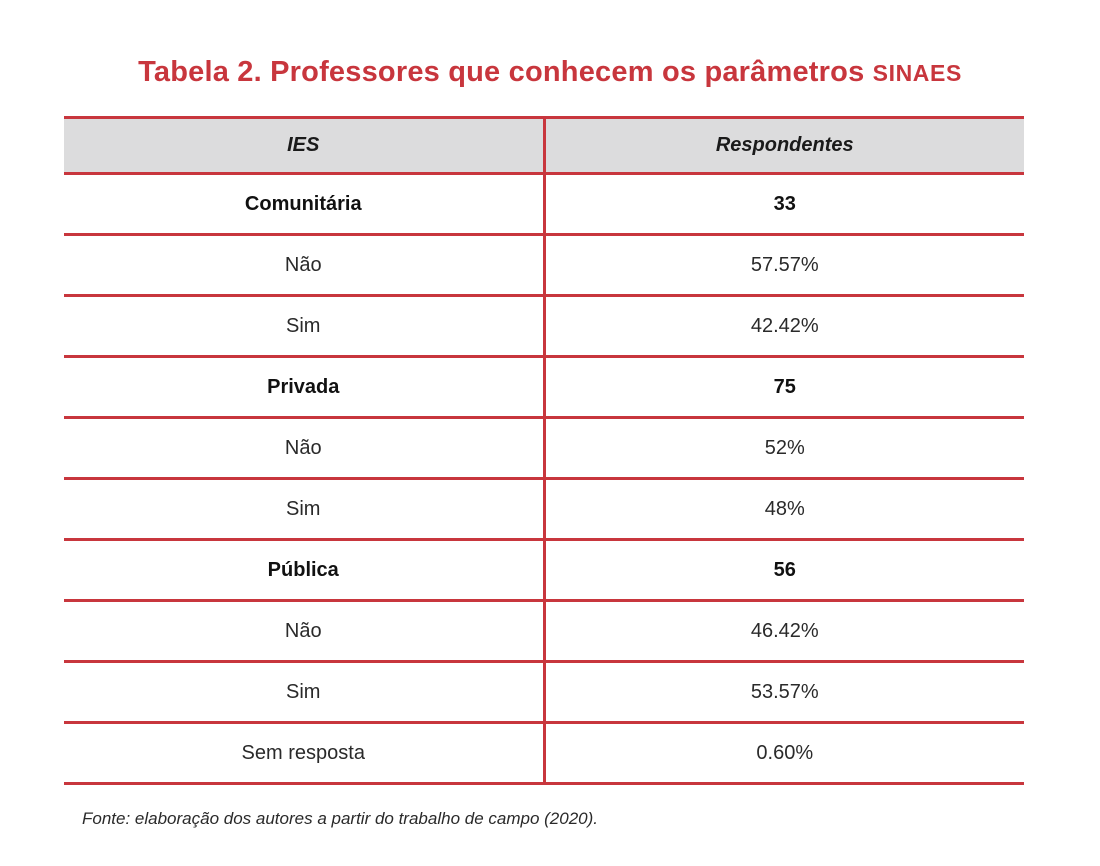 This screenshot has height=866, width=1100. I want to click on table-header: IES Respondentes, so click(544, 145).